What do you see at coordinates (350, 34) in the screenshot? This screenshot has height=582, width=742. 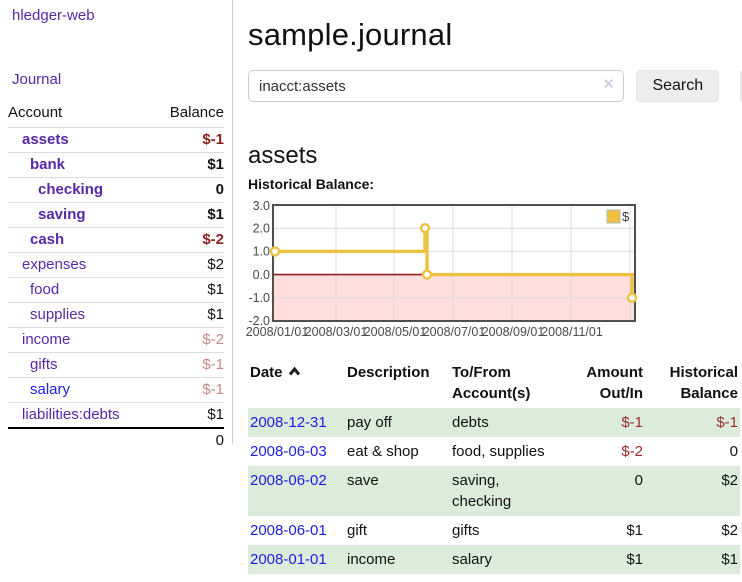 I see `page-title: sample.journal` at bounding box center [350, 34].